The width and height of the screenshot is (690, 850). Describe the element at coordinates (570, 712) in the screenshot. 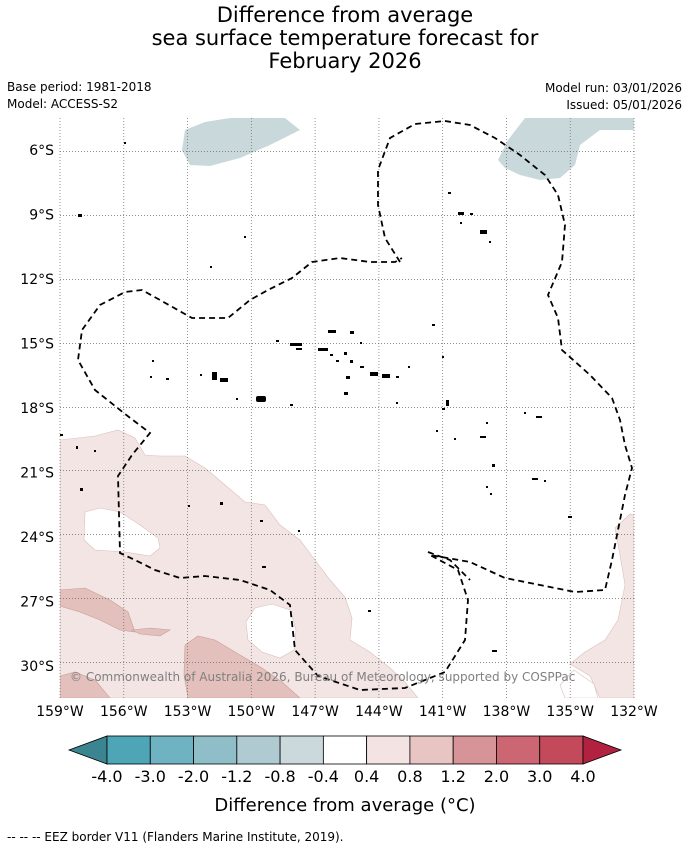

I see `longitude-label: 135°W` at that location.